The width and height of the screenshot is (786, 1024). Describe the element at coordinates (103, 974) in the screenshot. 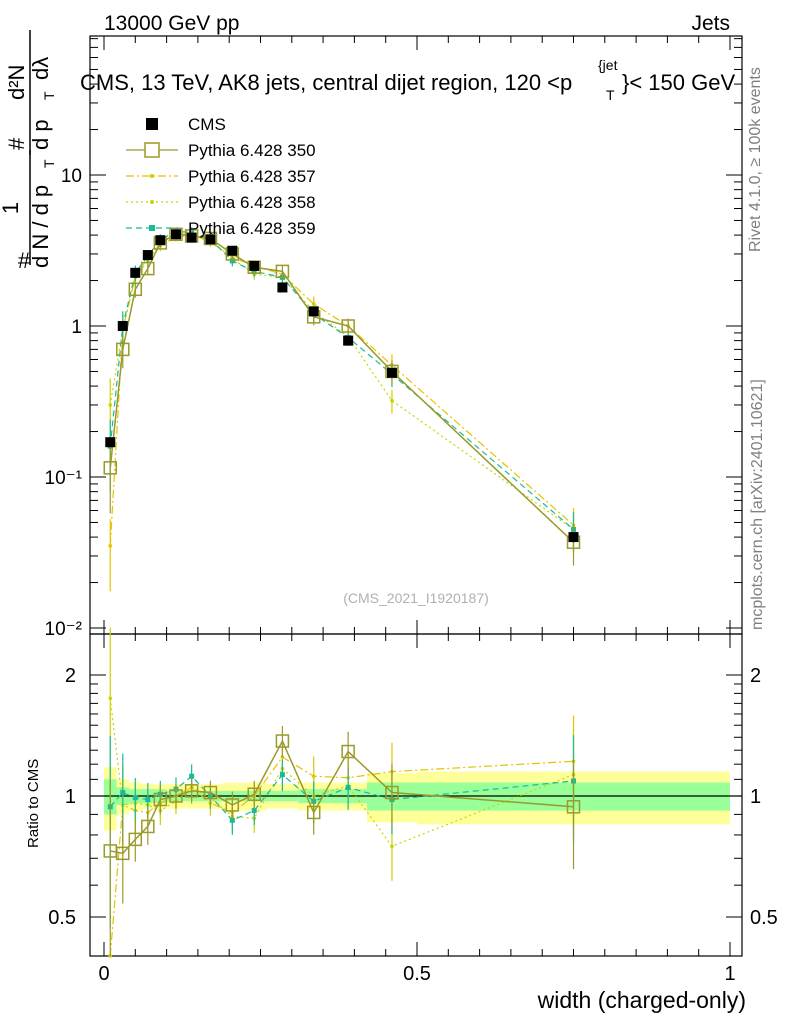

I see `x-tick-label: 0` at that location.